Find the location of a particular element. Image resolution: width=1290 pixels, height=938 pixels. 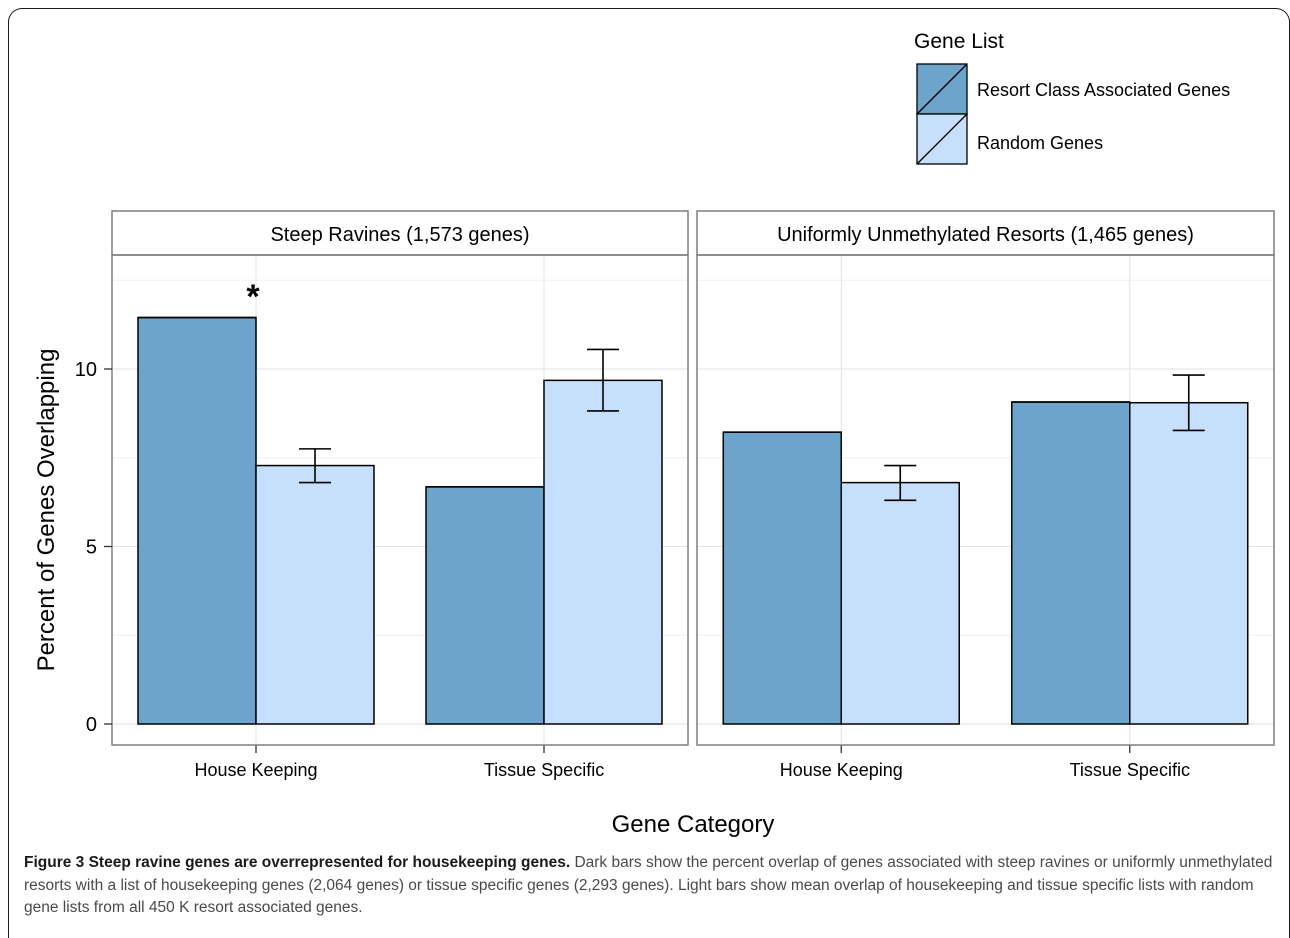

y-tick-label: 10 is located at coordinates (86, 370).